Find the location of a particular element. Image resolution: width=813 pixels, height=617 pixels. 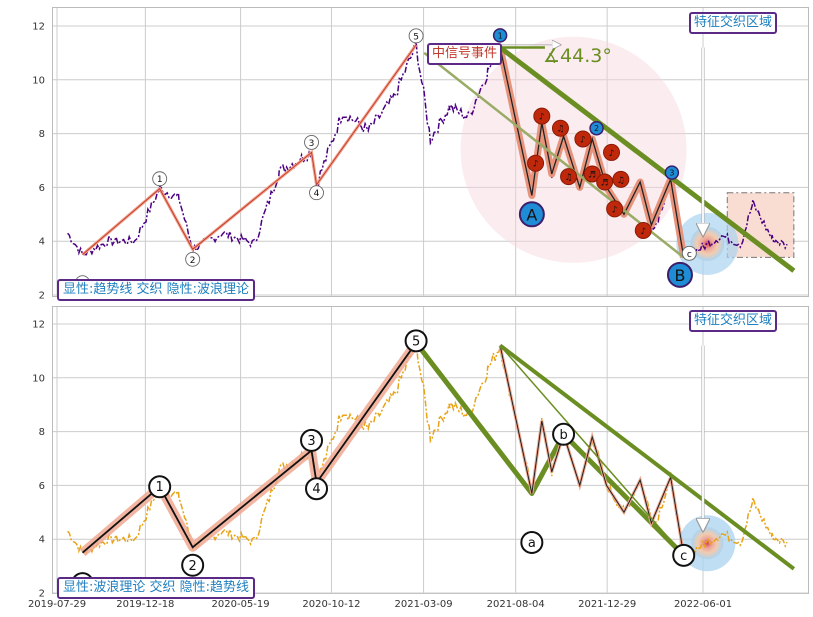

trend-peak-label: 1 is located at coordinates (500, 35).